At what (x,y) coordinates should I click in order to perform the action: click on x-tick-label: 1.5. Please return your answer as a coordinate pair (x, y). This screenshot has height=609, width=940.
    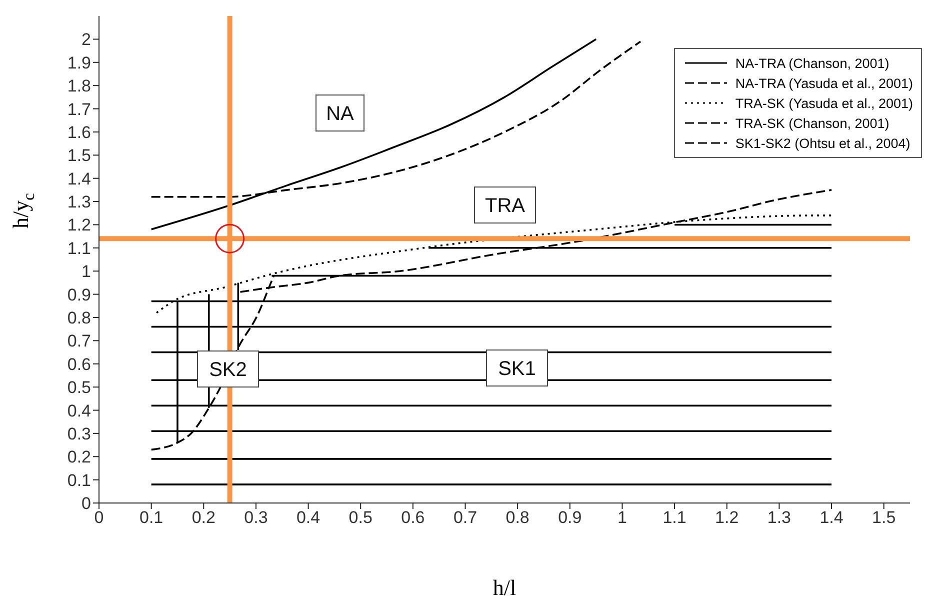
    Looking at the image, I should click on (884, 518).